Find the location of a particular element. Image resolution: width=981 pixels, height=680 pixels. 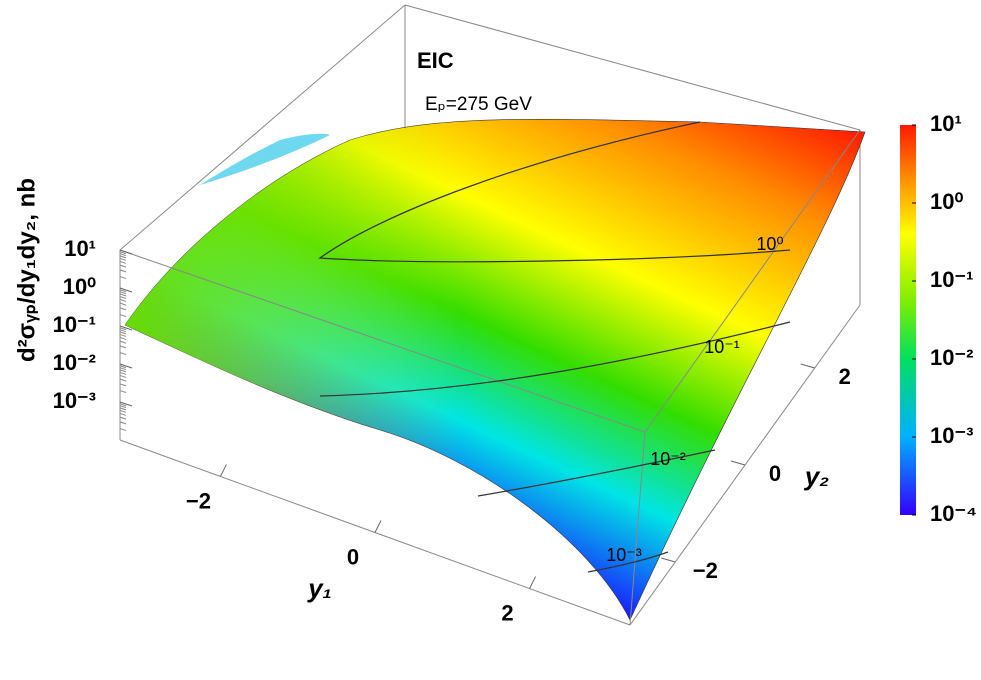

colorbar-tick-label: 10⁰ is located at coordinates (946, 201).